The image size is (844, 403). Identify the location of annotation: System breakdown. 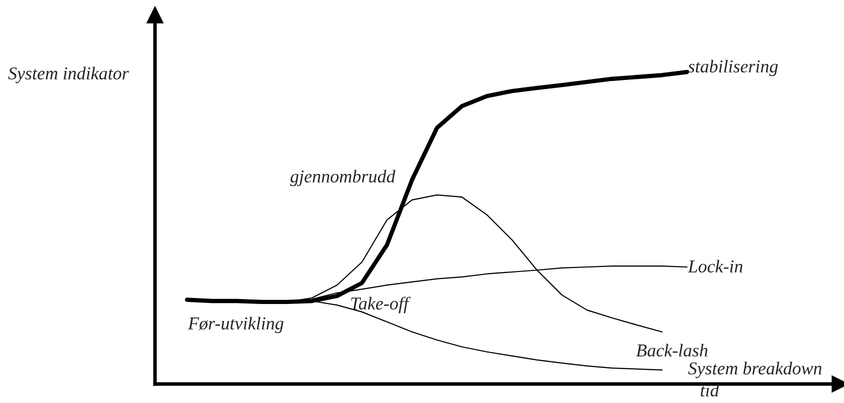
(755, 370).